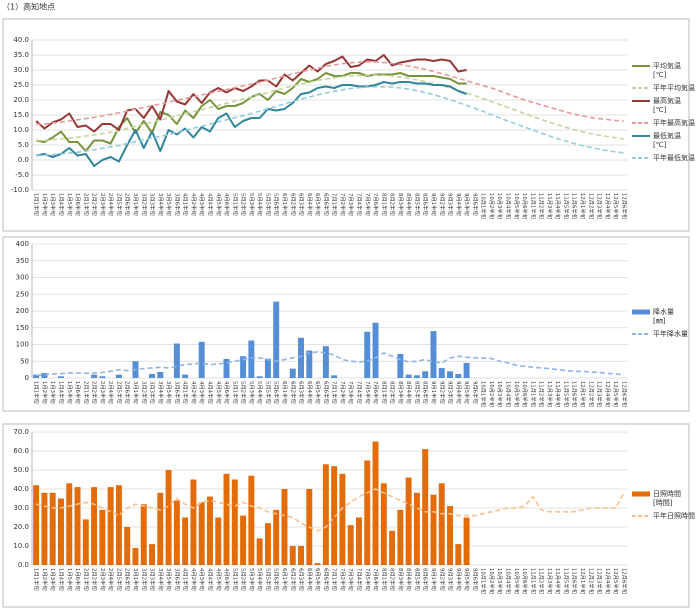  Describe the element at coordinates (23, 160) in the screenshot. I see `y-tick-label: 0.0` at that location.